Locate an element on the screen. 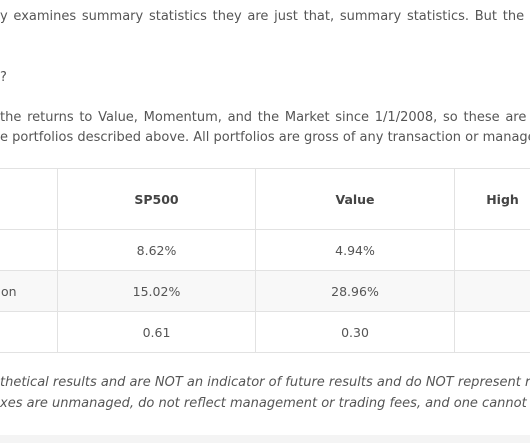 The width and height of the screenshot is (530, 443). table-header-row: SP500 Value High is located at coordinates (265, 199).